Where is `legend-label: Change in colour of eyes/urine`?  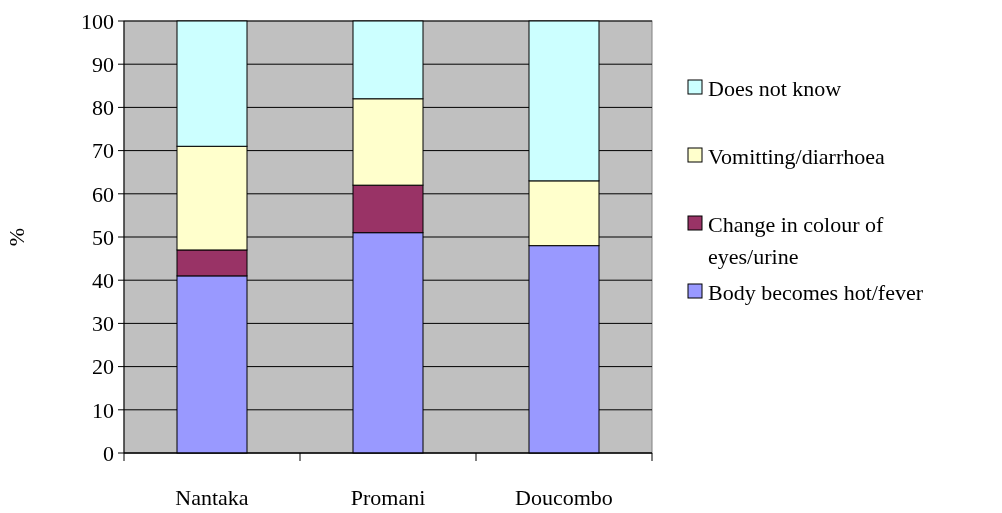 legend-label: Change in colour of eyes/urine is located at coordinates (796, 240).